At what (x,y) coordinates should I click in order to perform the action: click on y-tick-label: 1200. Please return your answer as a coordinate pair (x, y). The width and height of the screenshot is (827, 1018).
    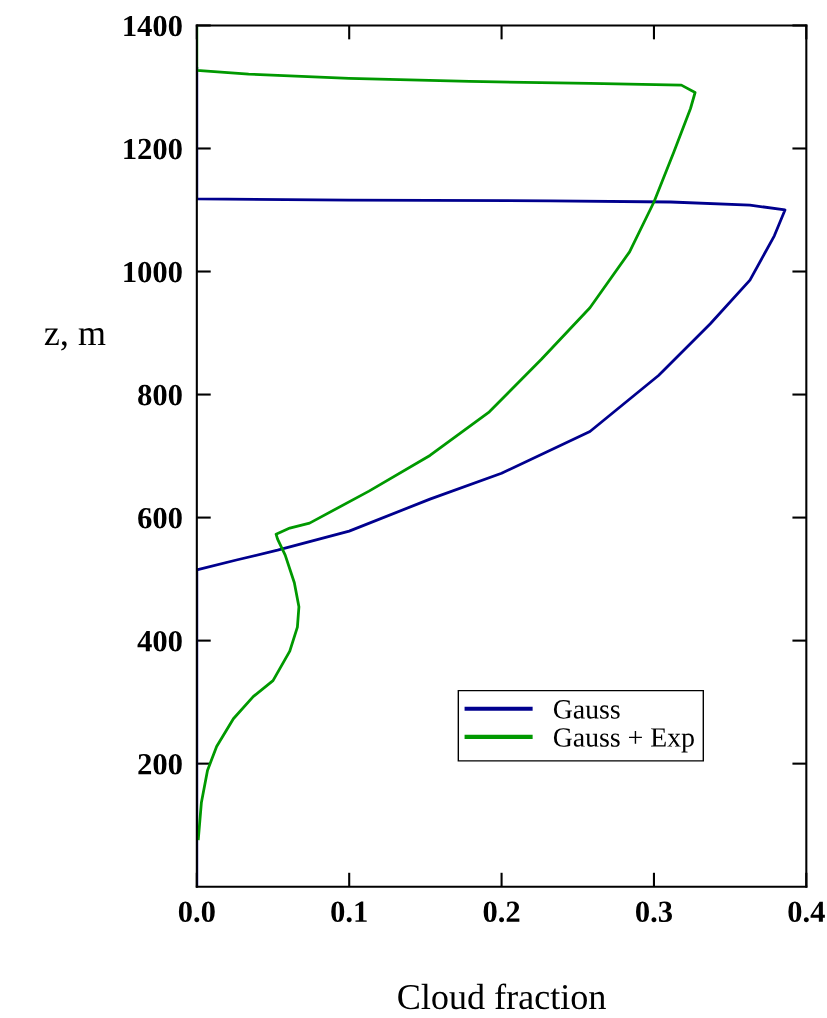
    Looking at the image, I should click on (153, 149).